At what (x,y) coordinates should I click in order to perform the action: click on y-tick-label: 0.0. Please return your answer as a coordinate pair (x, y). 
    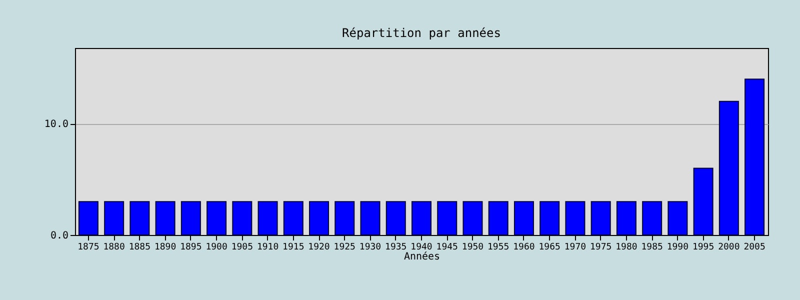
    Looking at the image, I should click on (59, 236).